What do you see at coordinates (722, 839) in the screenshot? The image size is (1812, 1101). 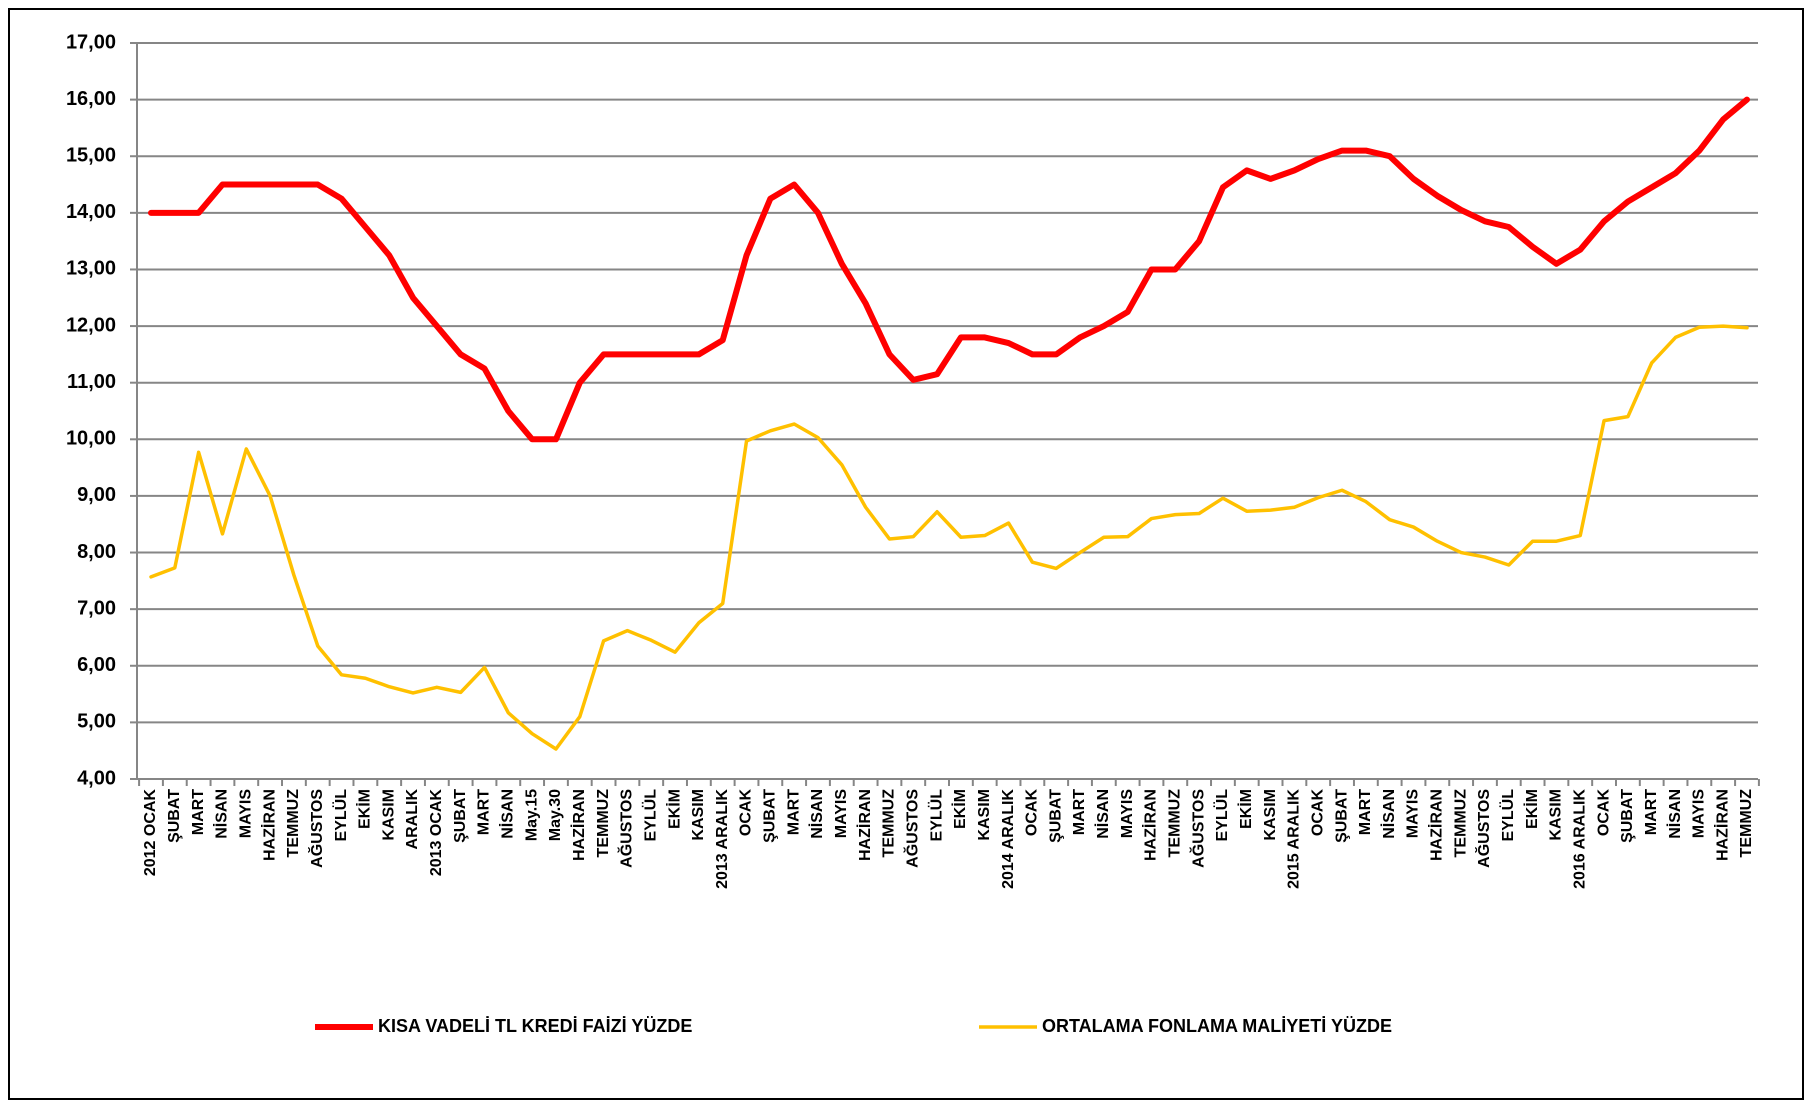 I see `x-tick-label: 2013 ARALIK` at bounding box center [722, 839].